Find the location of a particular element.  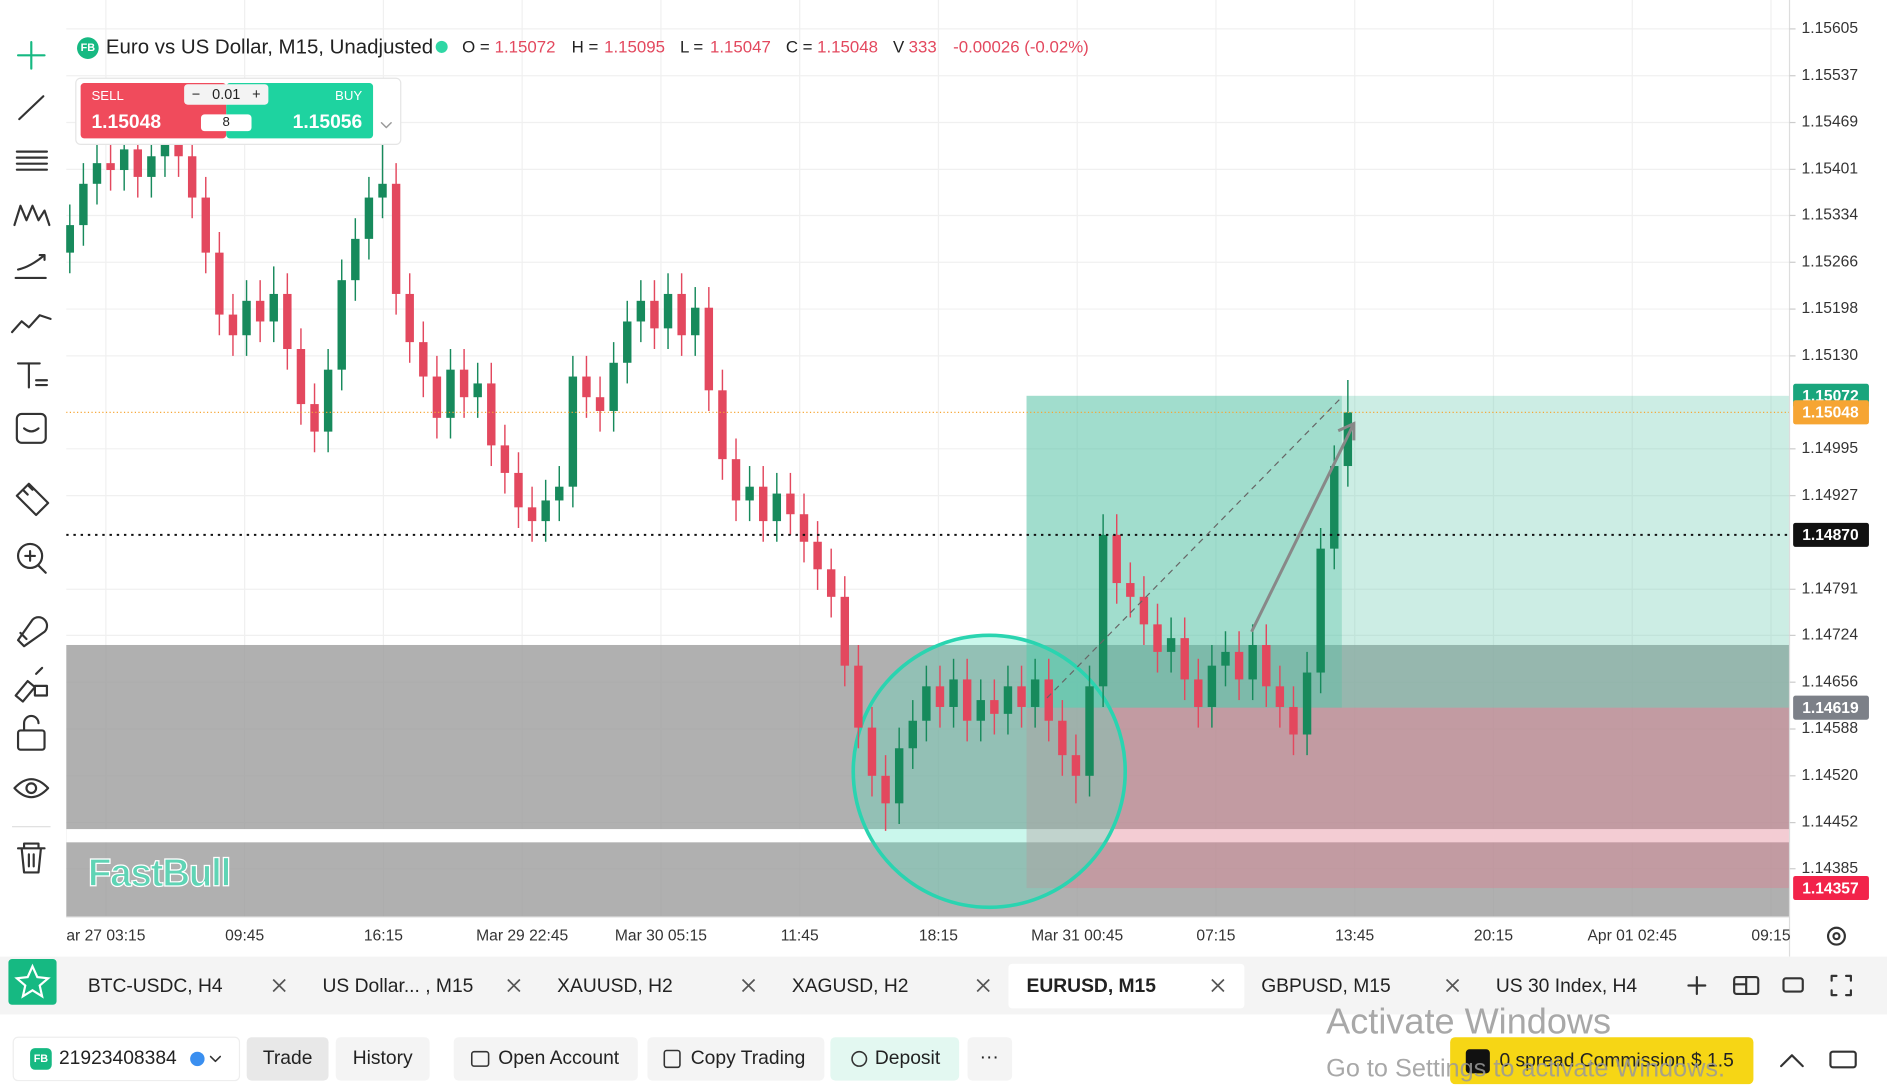

tab-label: GBPUSD, M15 is located at coordinates (1325, 986).